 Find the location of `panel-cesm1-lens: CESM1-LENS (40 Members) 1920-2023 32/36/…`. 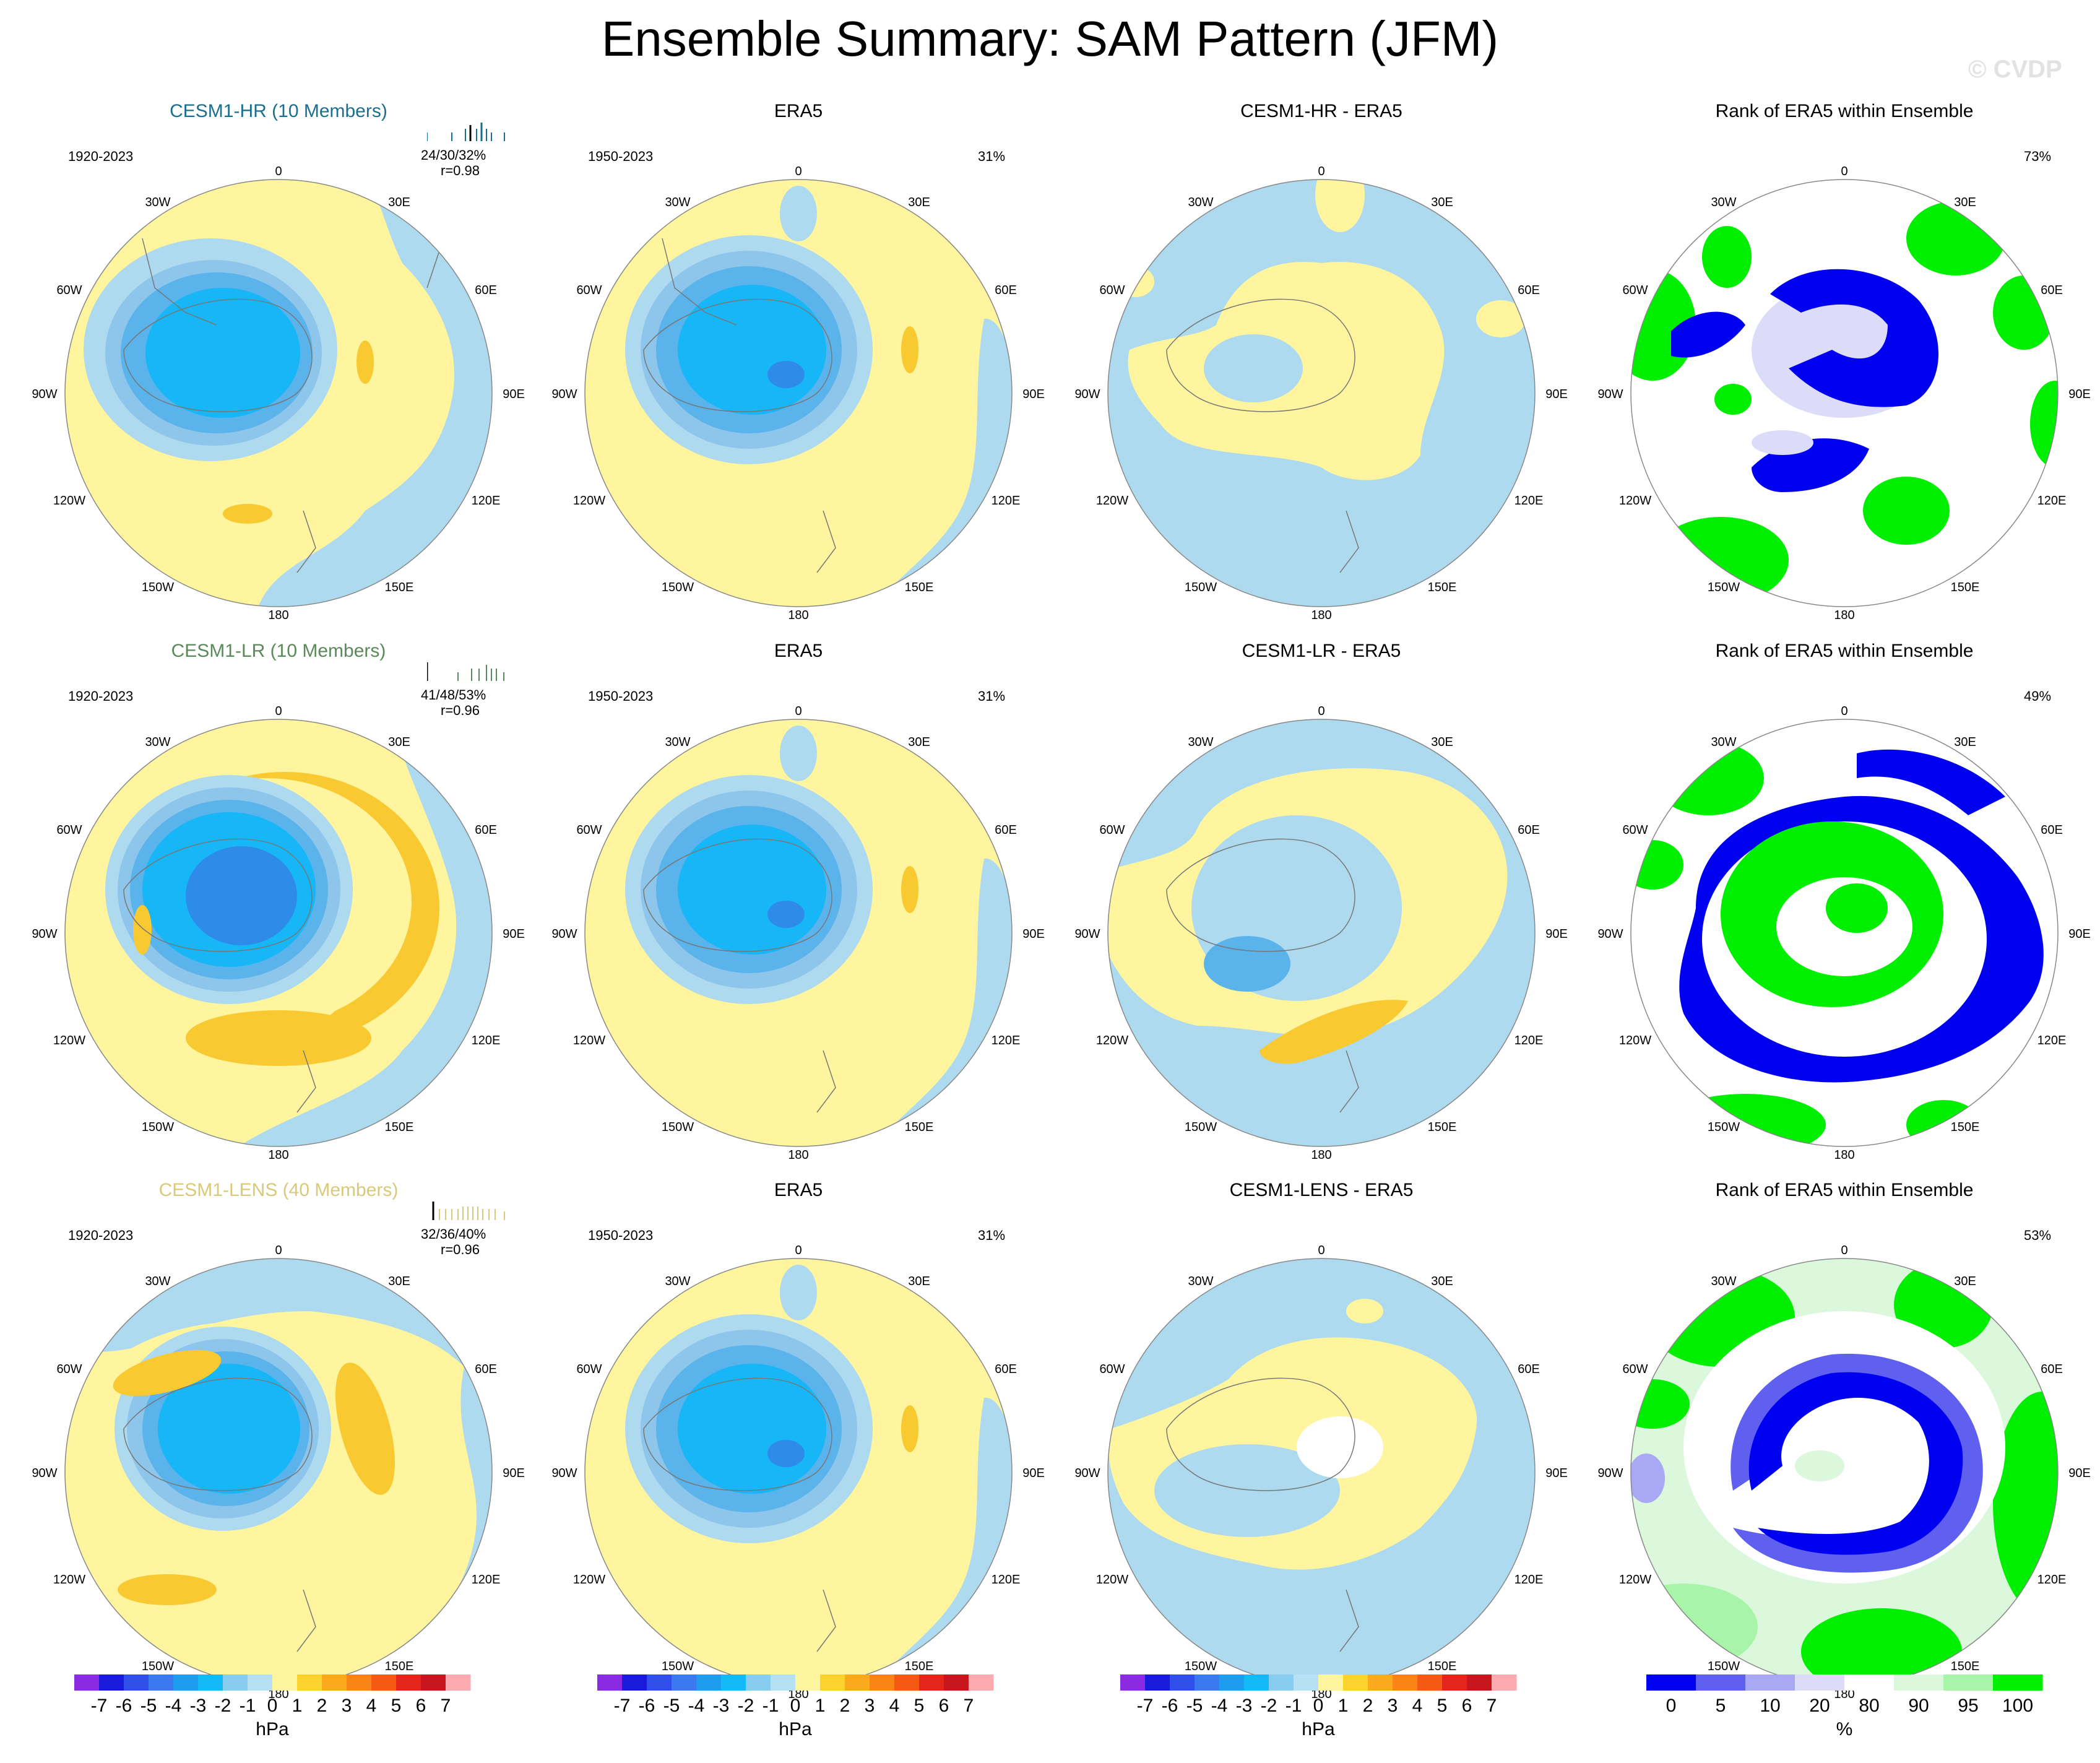

panel-cesm1-lens: CESM1-LENS (40 Members) 1920-2023 32/36/… is located at coordinates (278, 1441).